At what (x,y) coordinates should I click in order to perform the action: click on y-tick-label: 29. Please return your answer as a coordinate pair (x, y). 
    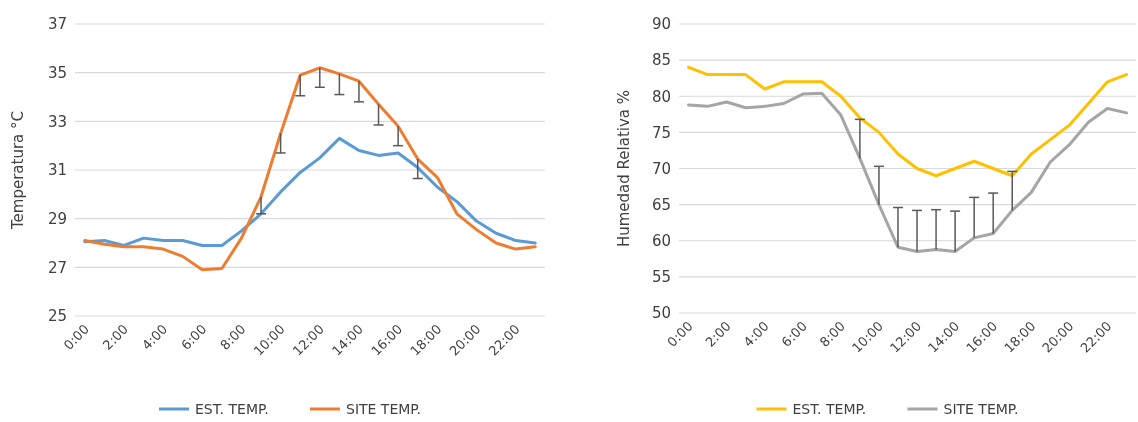
    Looking at the image, I should click on (57, 218).